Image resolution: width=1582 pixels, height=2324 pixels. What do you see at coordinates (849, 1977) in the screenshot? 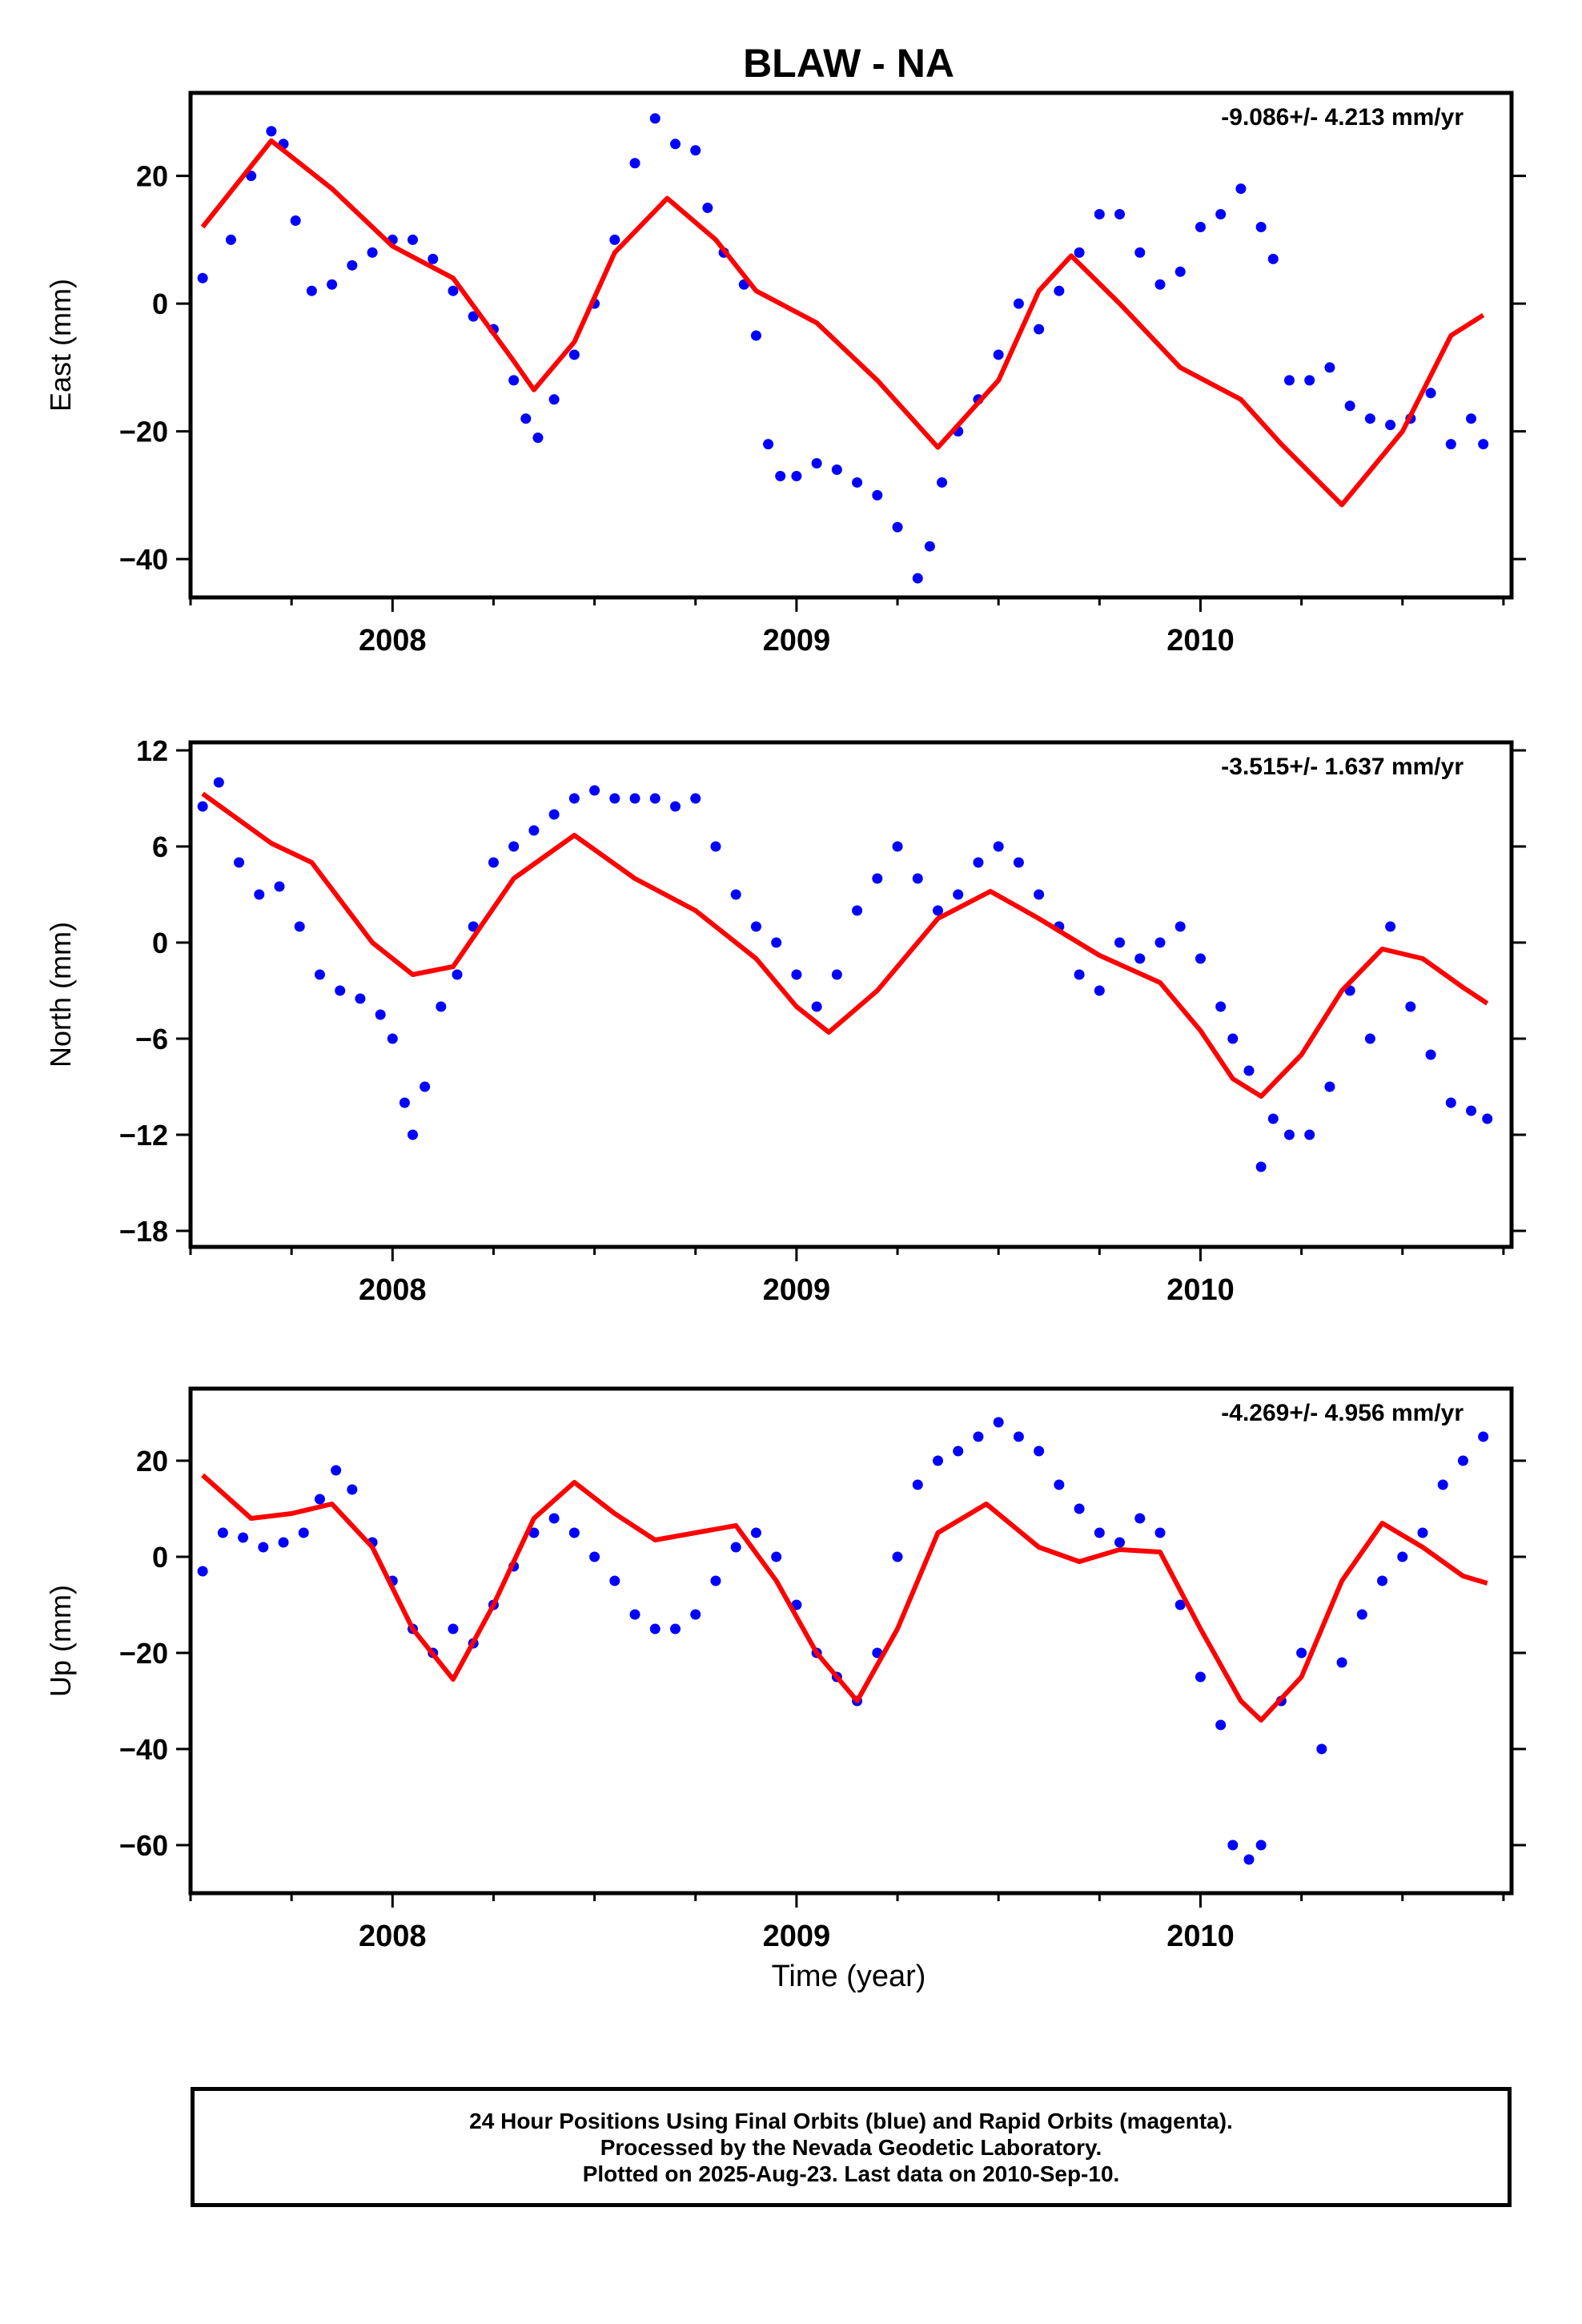
I see `x-axis-label: Time (year)` at bounding box center [849, 1977].